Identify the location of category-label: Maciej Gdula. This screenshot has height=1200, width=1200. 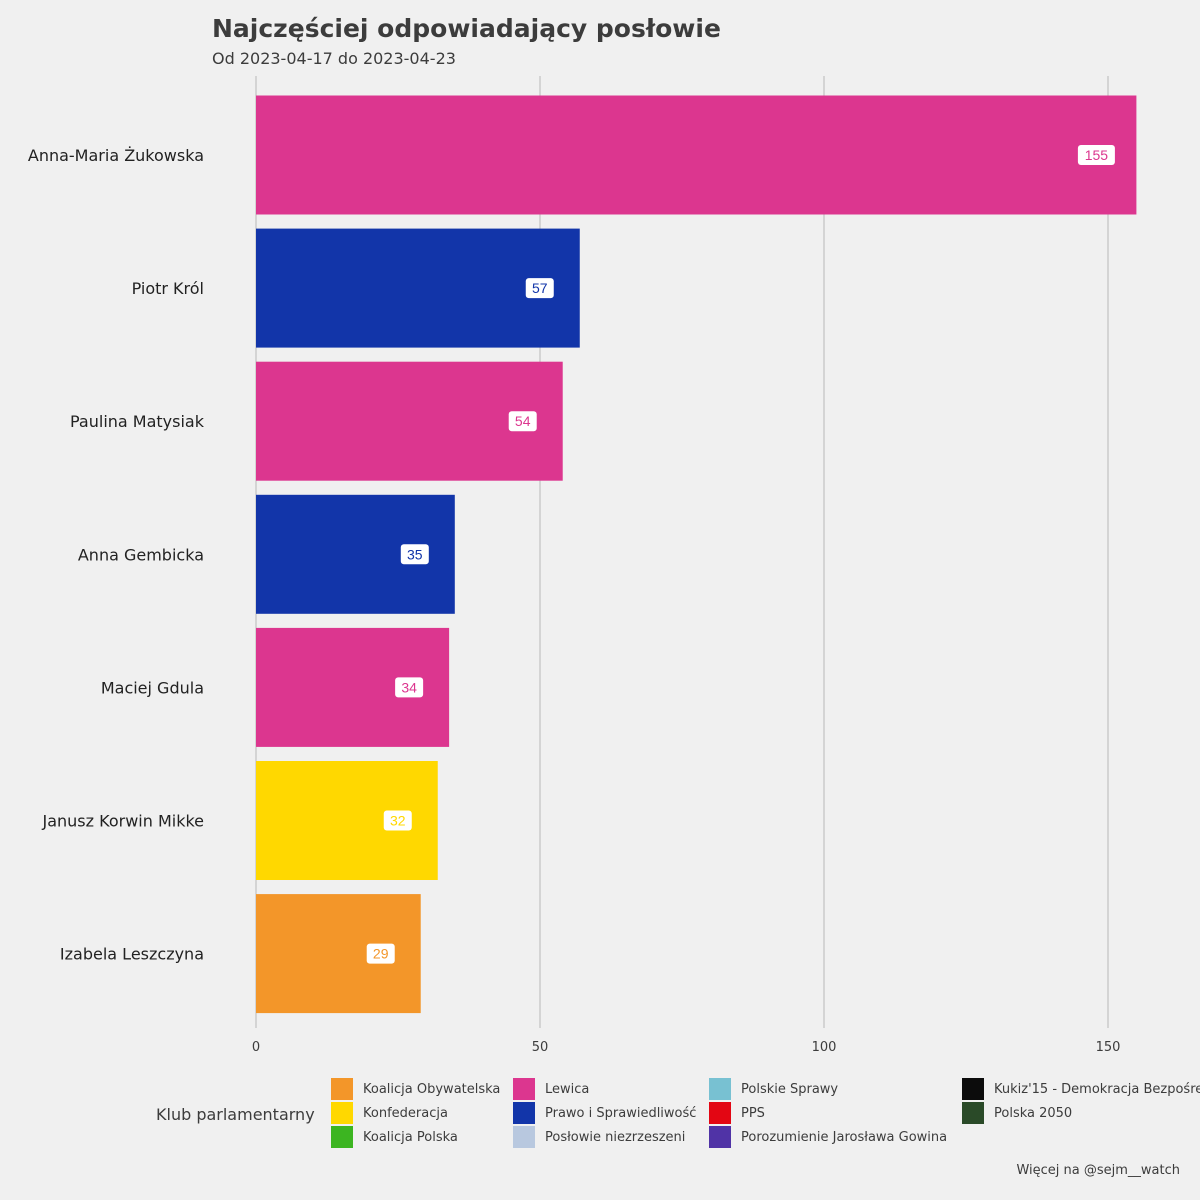
(152, 687).